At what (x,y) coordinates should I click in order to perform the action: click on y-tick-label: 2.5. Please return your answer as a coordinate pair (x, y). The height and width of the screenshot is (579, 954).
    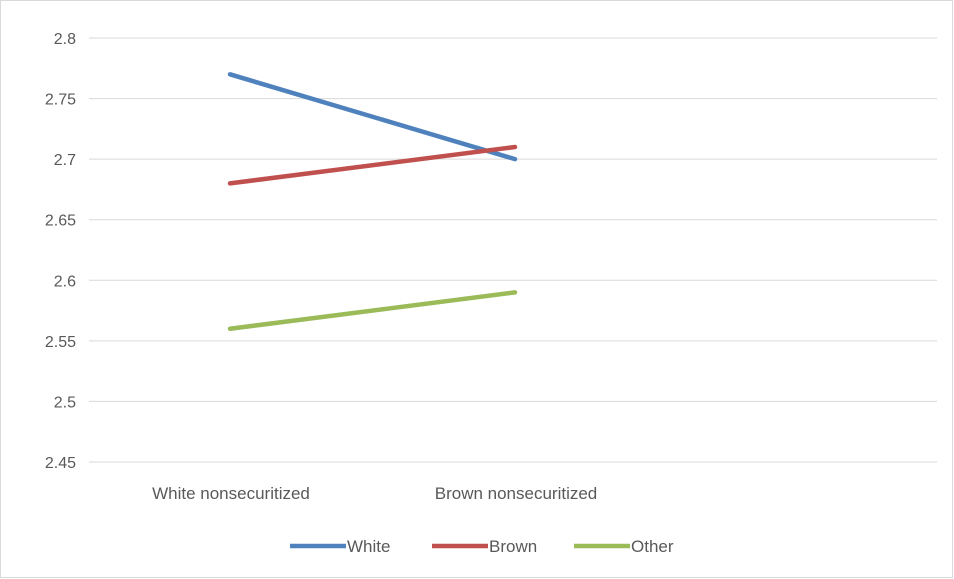
    Looking at the image, I should click on (65, 402).